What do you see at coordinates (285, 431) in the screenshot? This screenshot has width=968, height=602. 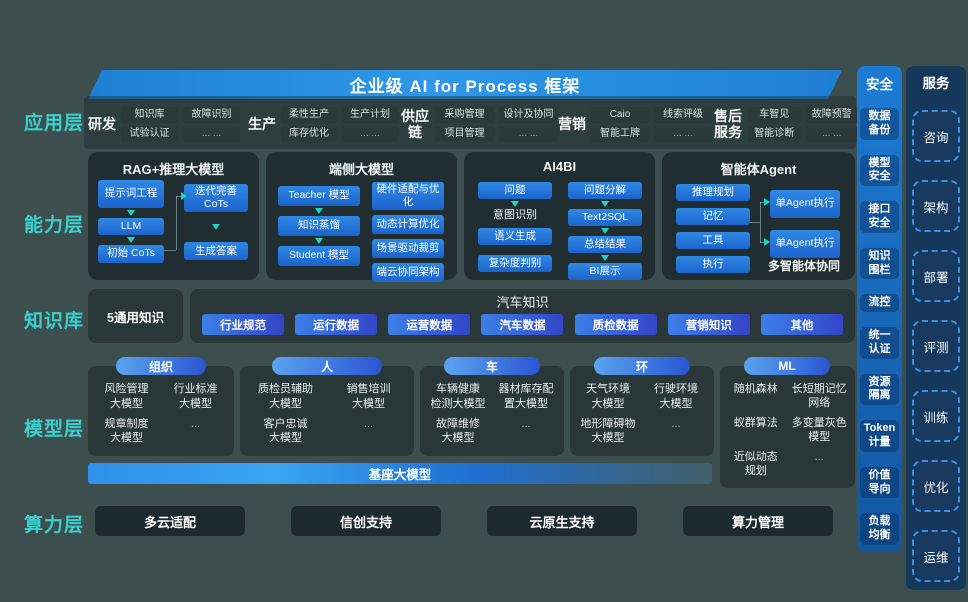 I see `model-item: 客户忠诚 大模型` at bounding box center [285, 431].